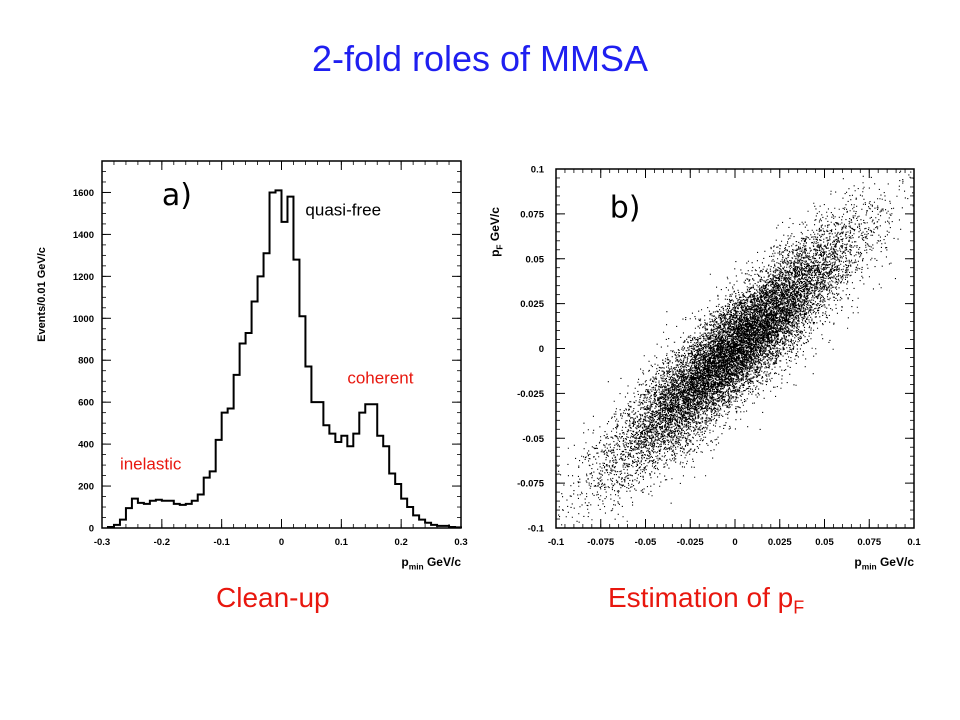 The height and width of the screenshot is (720, 960). What do you see at coordinates (42, 294) in the screenshot?
I see `y-axis-label-a: Events/0.01 GeV/c` at bounding box center [42, 294].